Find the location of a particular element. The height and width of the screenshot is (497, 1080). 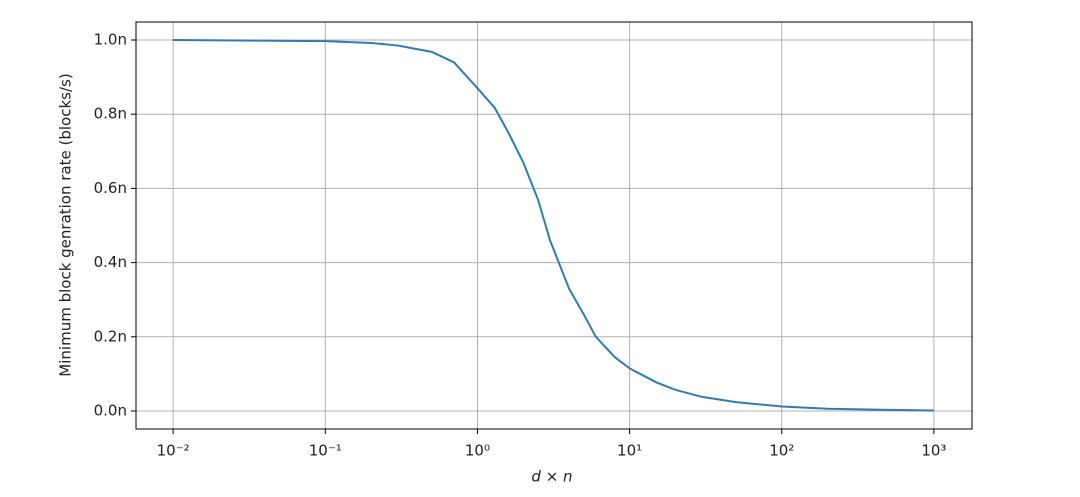

y-tick-label: 1.0n is located at coordinates (110, 39).